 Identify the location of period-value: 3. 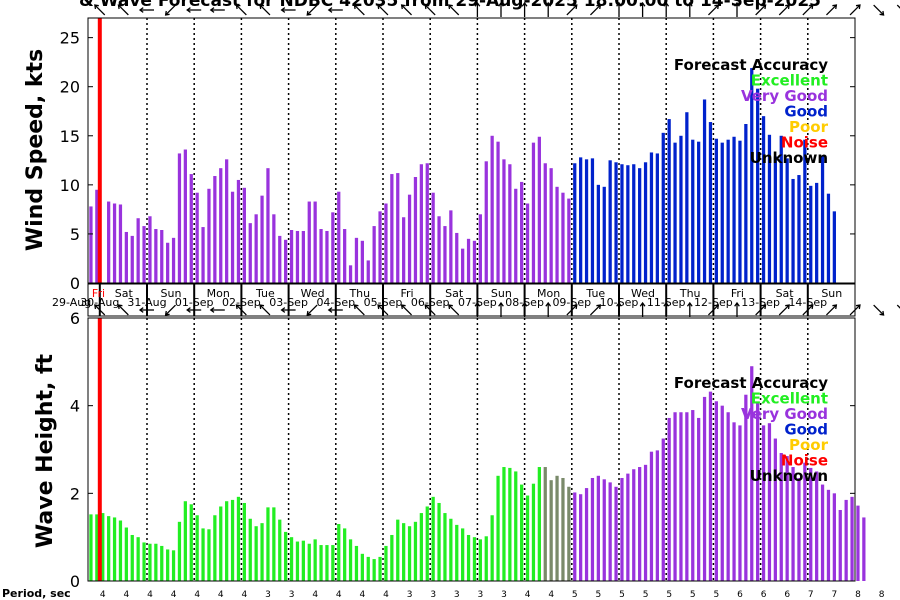
(292, 595).